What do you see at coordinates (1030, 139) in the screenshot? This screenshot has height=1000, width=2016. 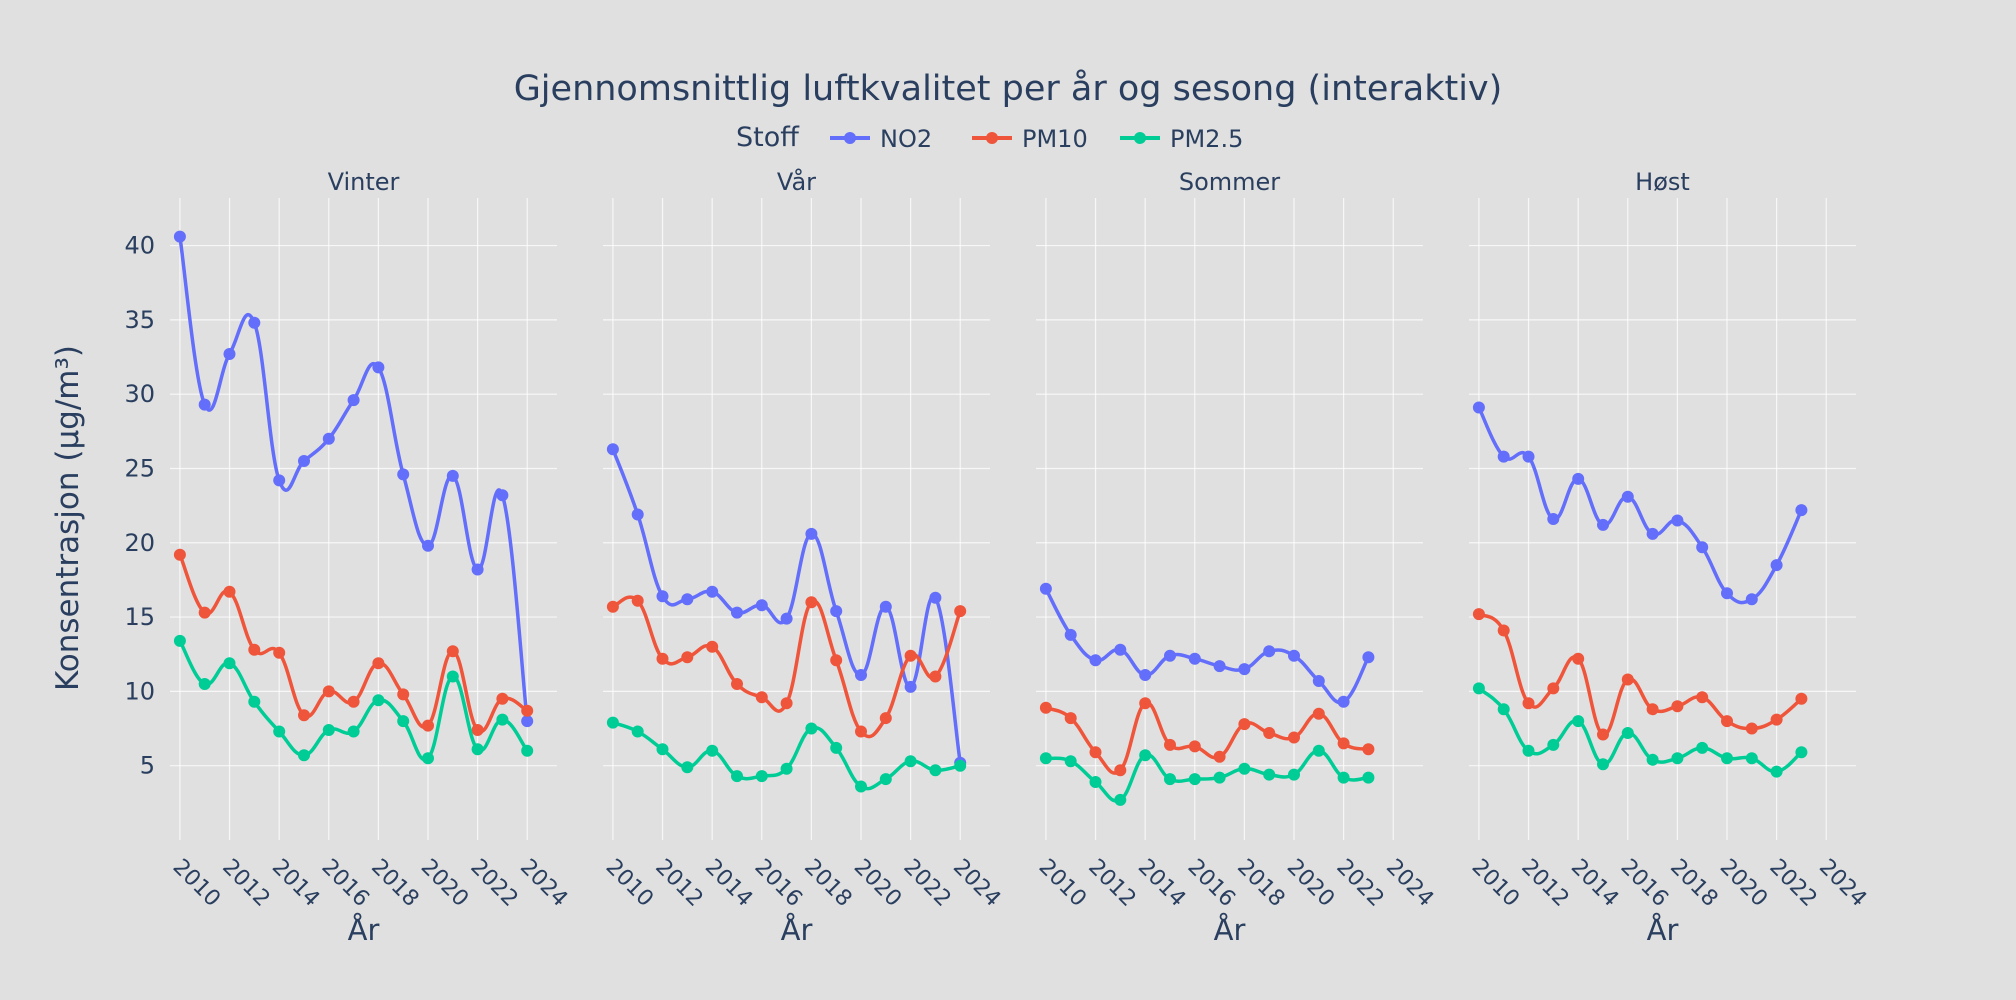 I see `legend-item-pm10: PM10` at bounding box center [1030, 139].